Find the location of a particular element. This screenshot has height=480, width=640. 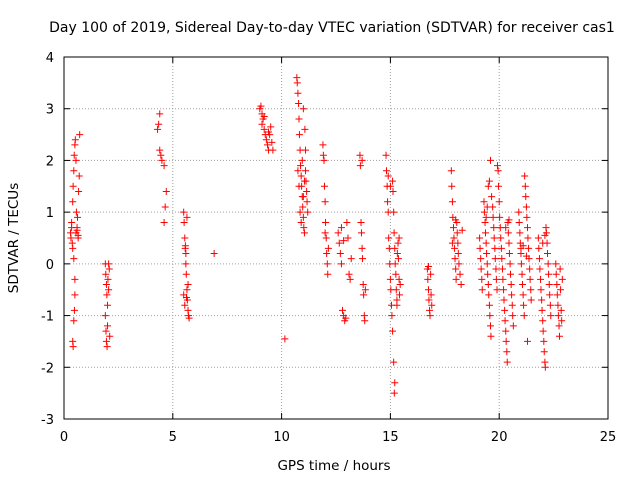

y-tick-label: 3 is located at coordinates (50, 110).